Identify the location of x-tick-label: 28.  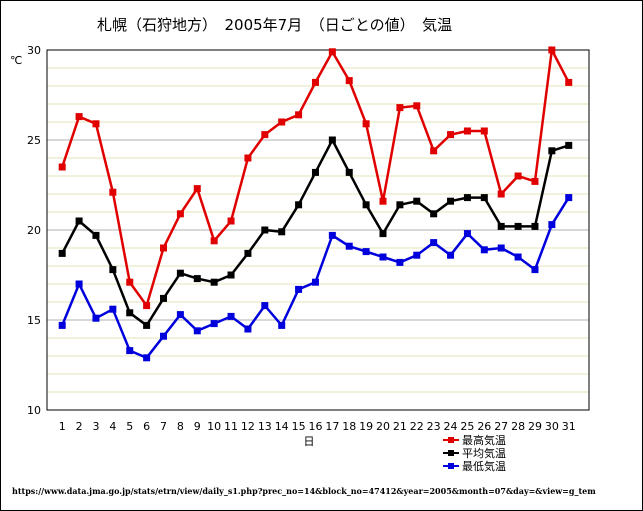
(518, 426).